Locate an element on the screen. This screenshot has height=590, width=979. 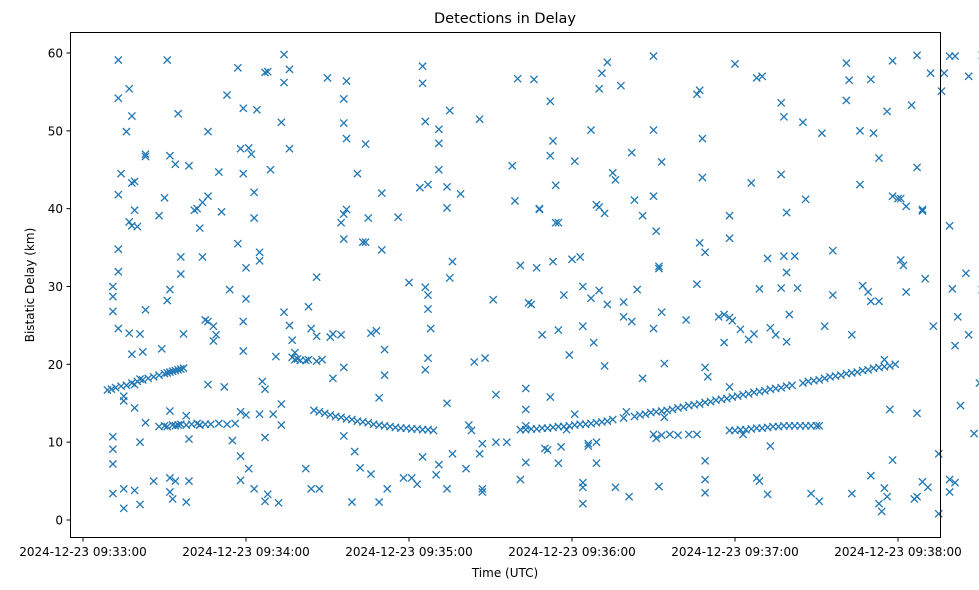
y-tick-label: 40 is located at coordinates (55, 209).